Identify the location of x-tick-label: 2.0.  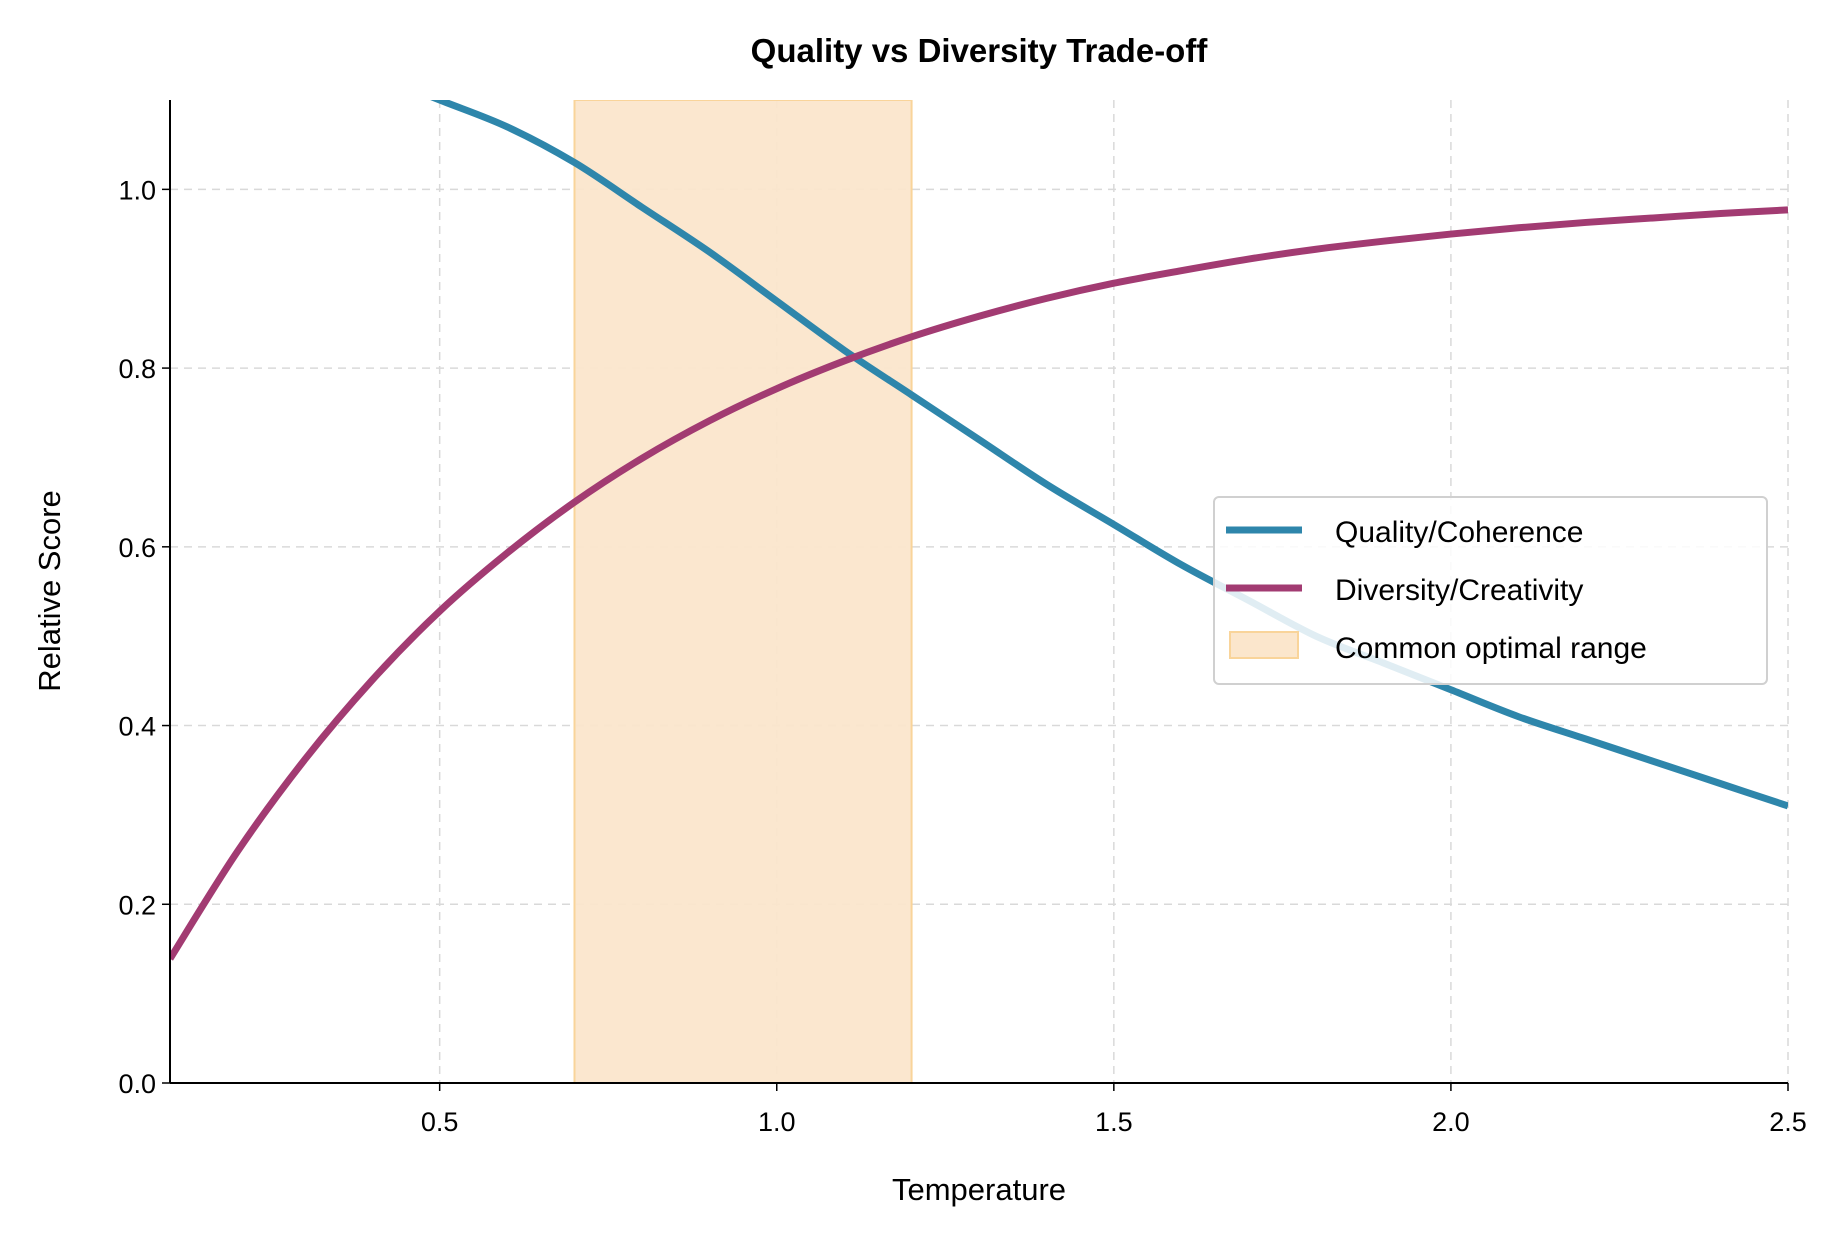
(1451, 1122).